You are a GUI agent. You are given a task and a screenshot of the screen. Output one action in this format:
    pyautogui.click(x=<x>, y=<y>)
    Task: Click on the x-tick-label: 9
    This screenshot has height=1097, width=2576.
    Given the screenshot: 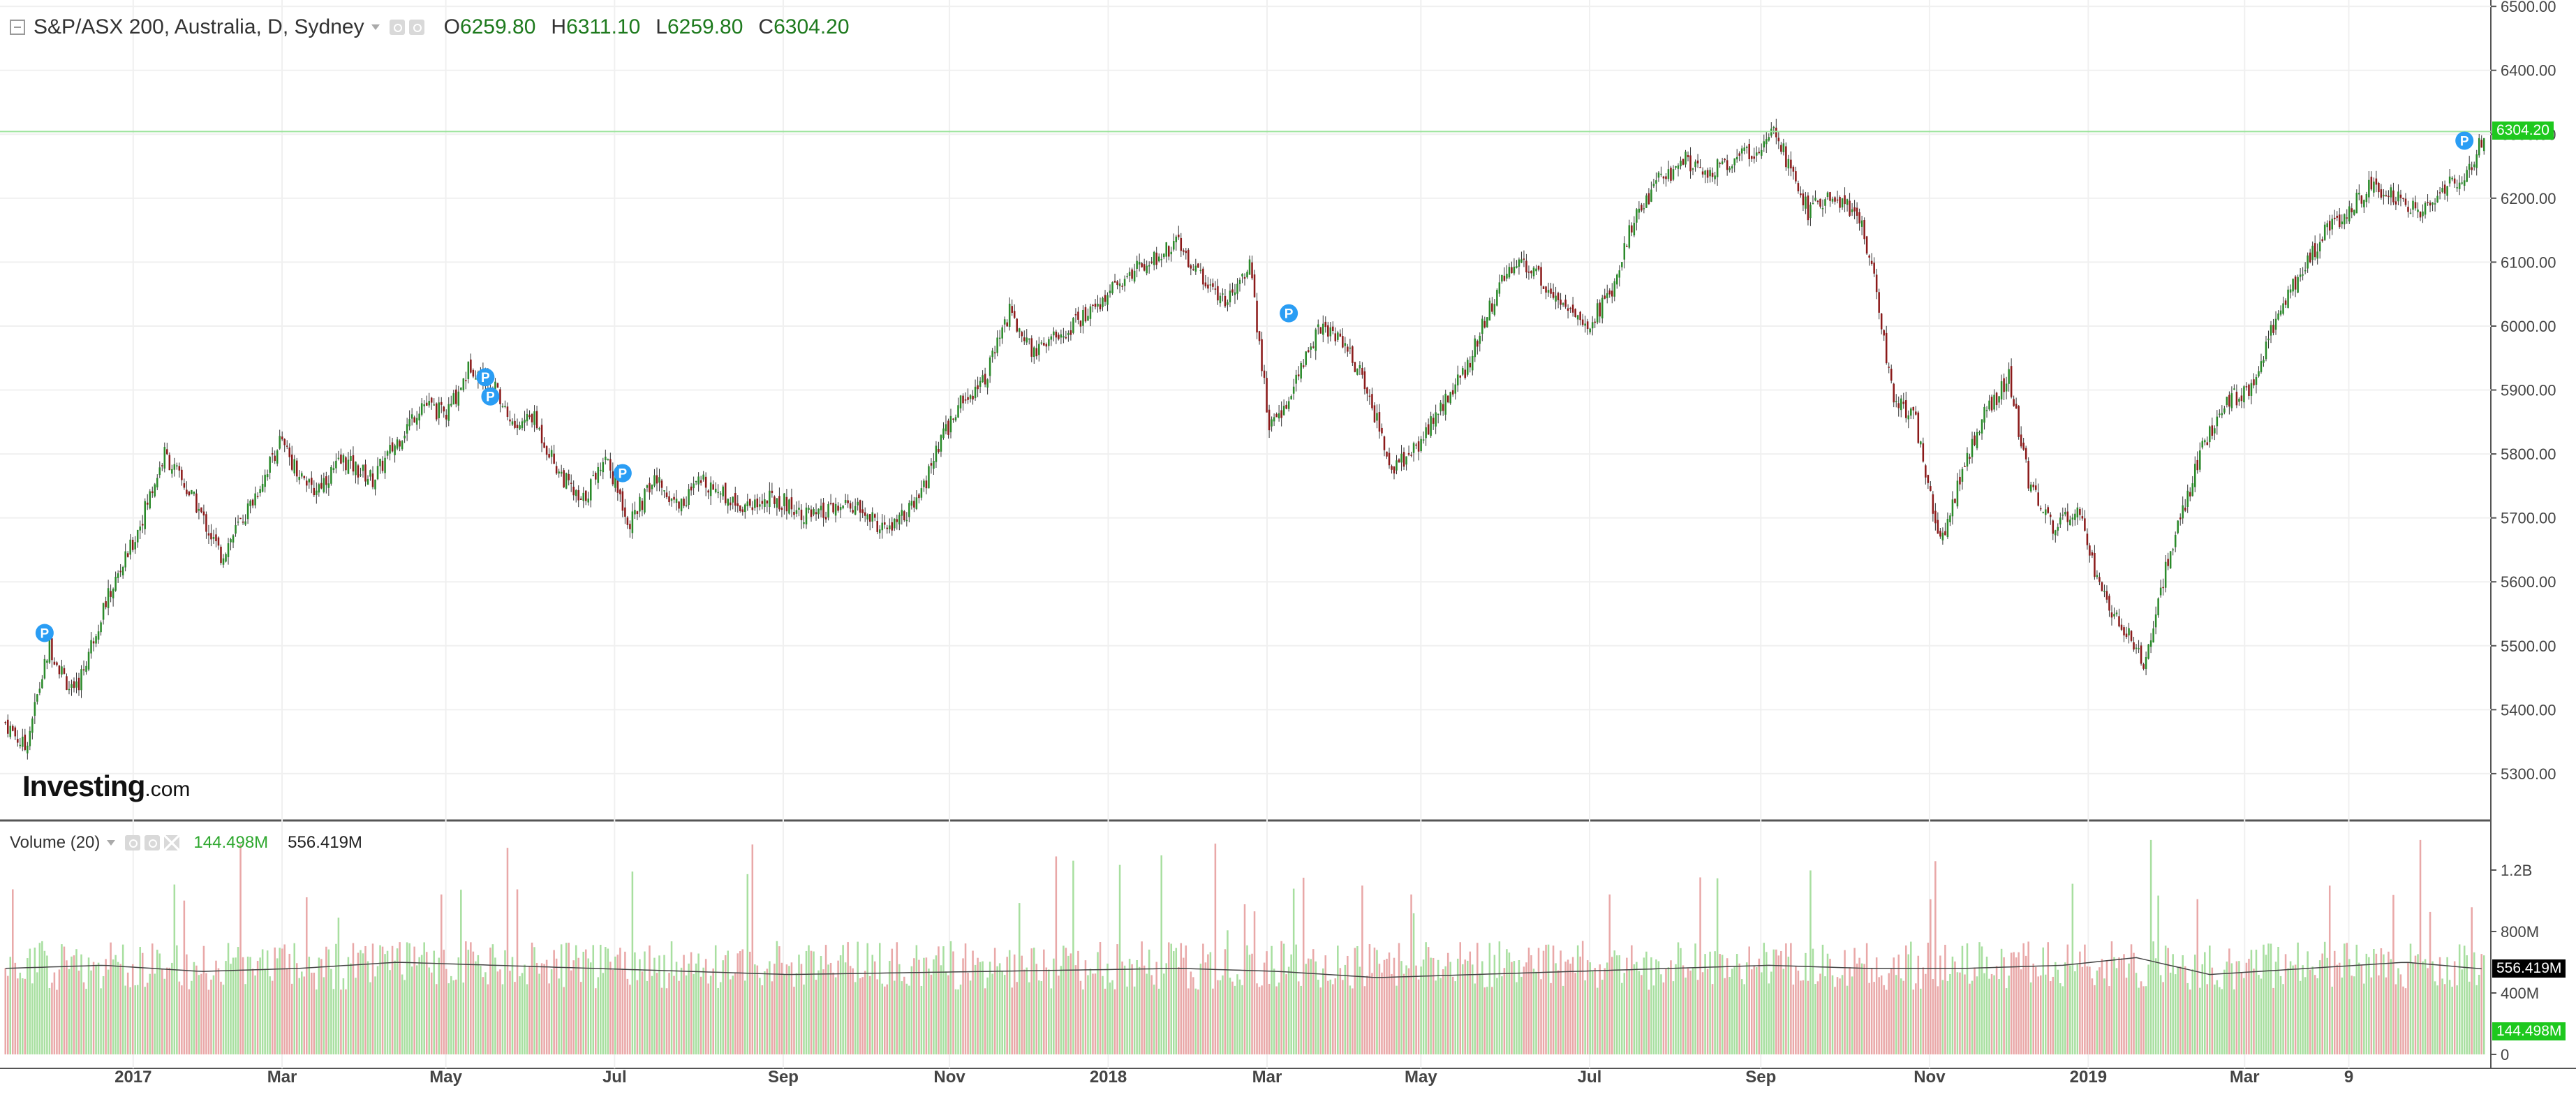 What is the action you would take?
    pyautogui.click(x=2348, y=1077)
    